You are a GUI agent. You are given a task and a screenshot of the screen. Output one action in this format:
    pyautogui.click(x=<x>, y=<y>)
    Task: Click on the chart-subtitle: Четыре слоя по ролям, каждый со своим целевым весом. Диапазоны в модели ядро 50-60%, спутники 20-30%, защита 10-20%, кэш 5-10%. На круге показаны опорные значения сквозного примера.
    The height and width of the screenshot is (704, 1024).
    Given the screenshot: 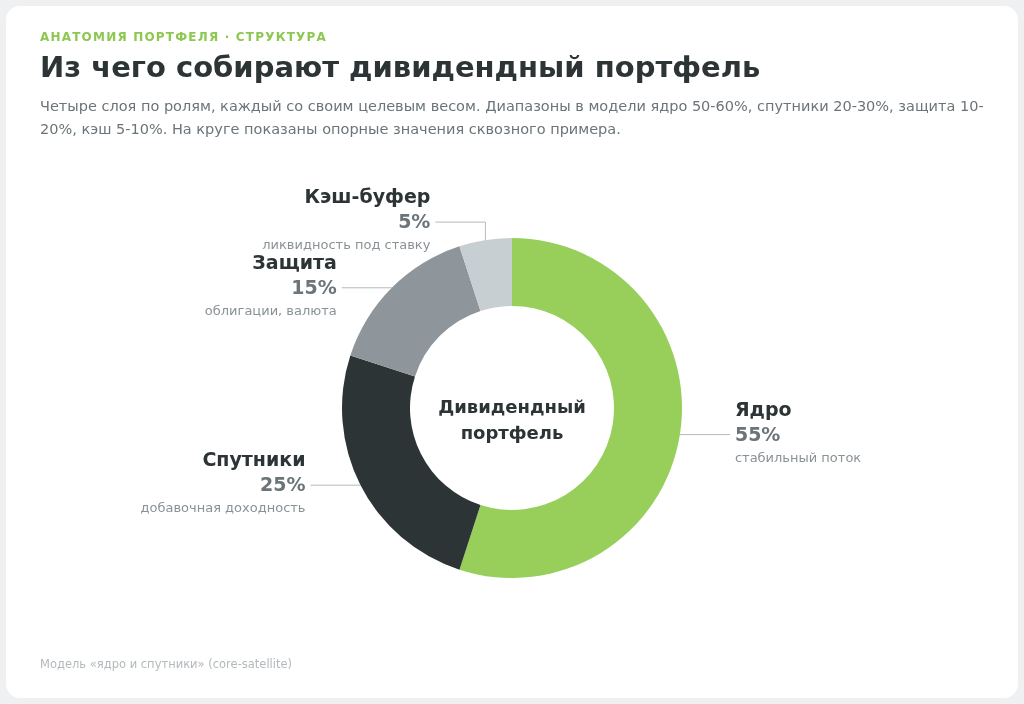 What is the action you would take?
    pyautogui.click(x=512, y=118)
    